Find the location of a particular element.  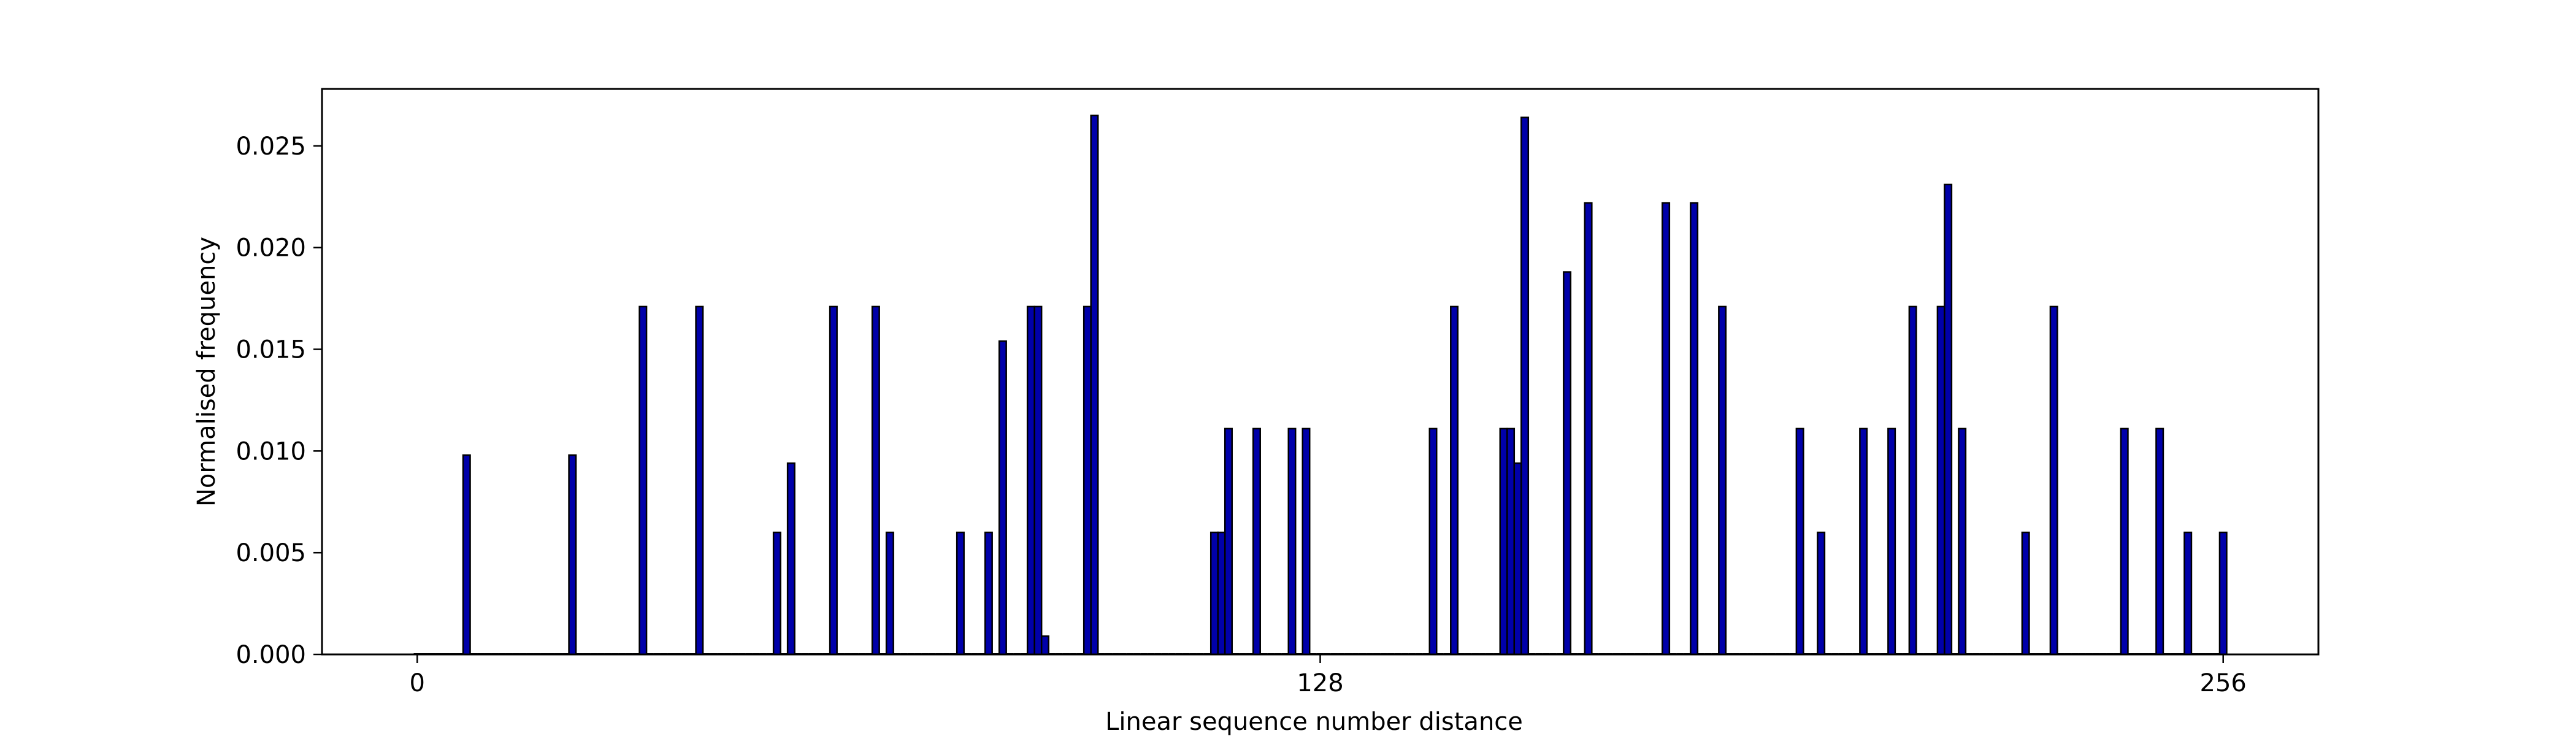

x-tick-label: 0 is located at coordinates (417, 683).